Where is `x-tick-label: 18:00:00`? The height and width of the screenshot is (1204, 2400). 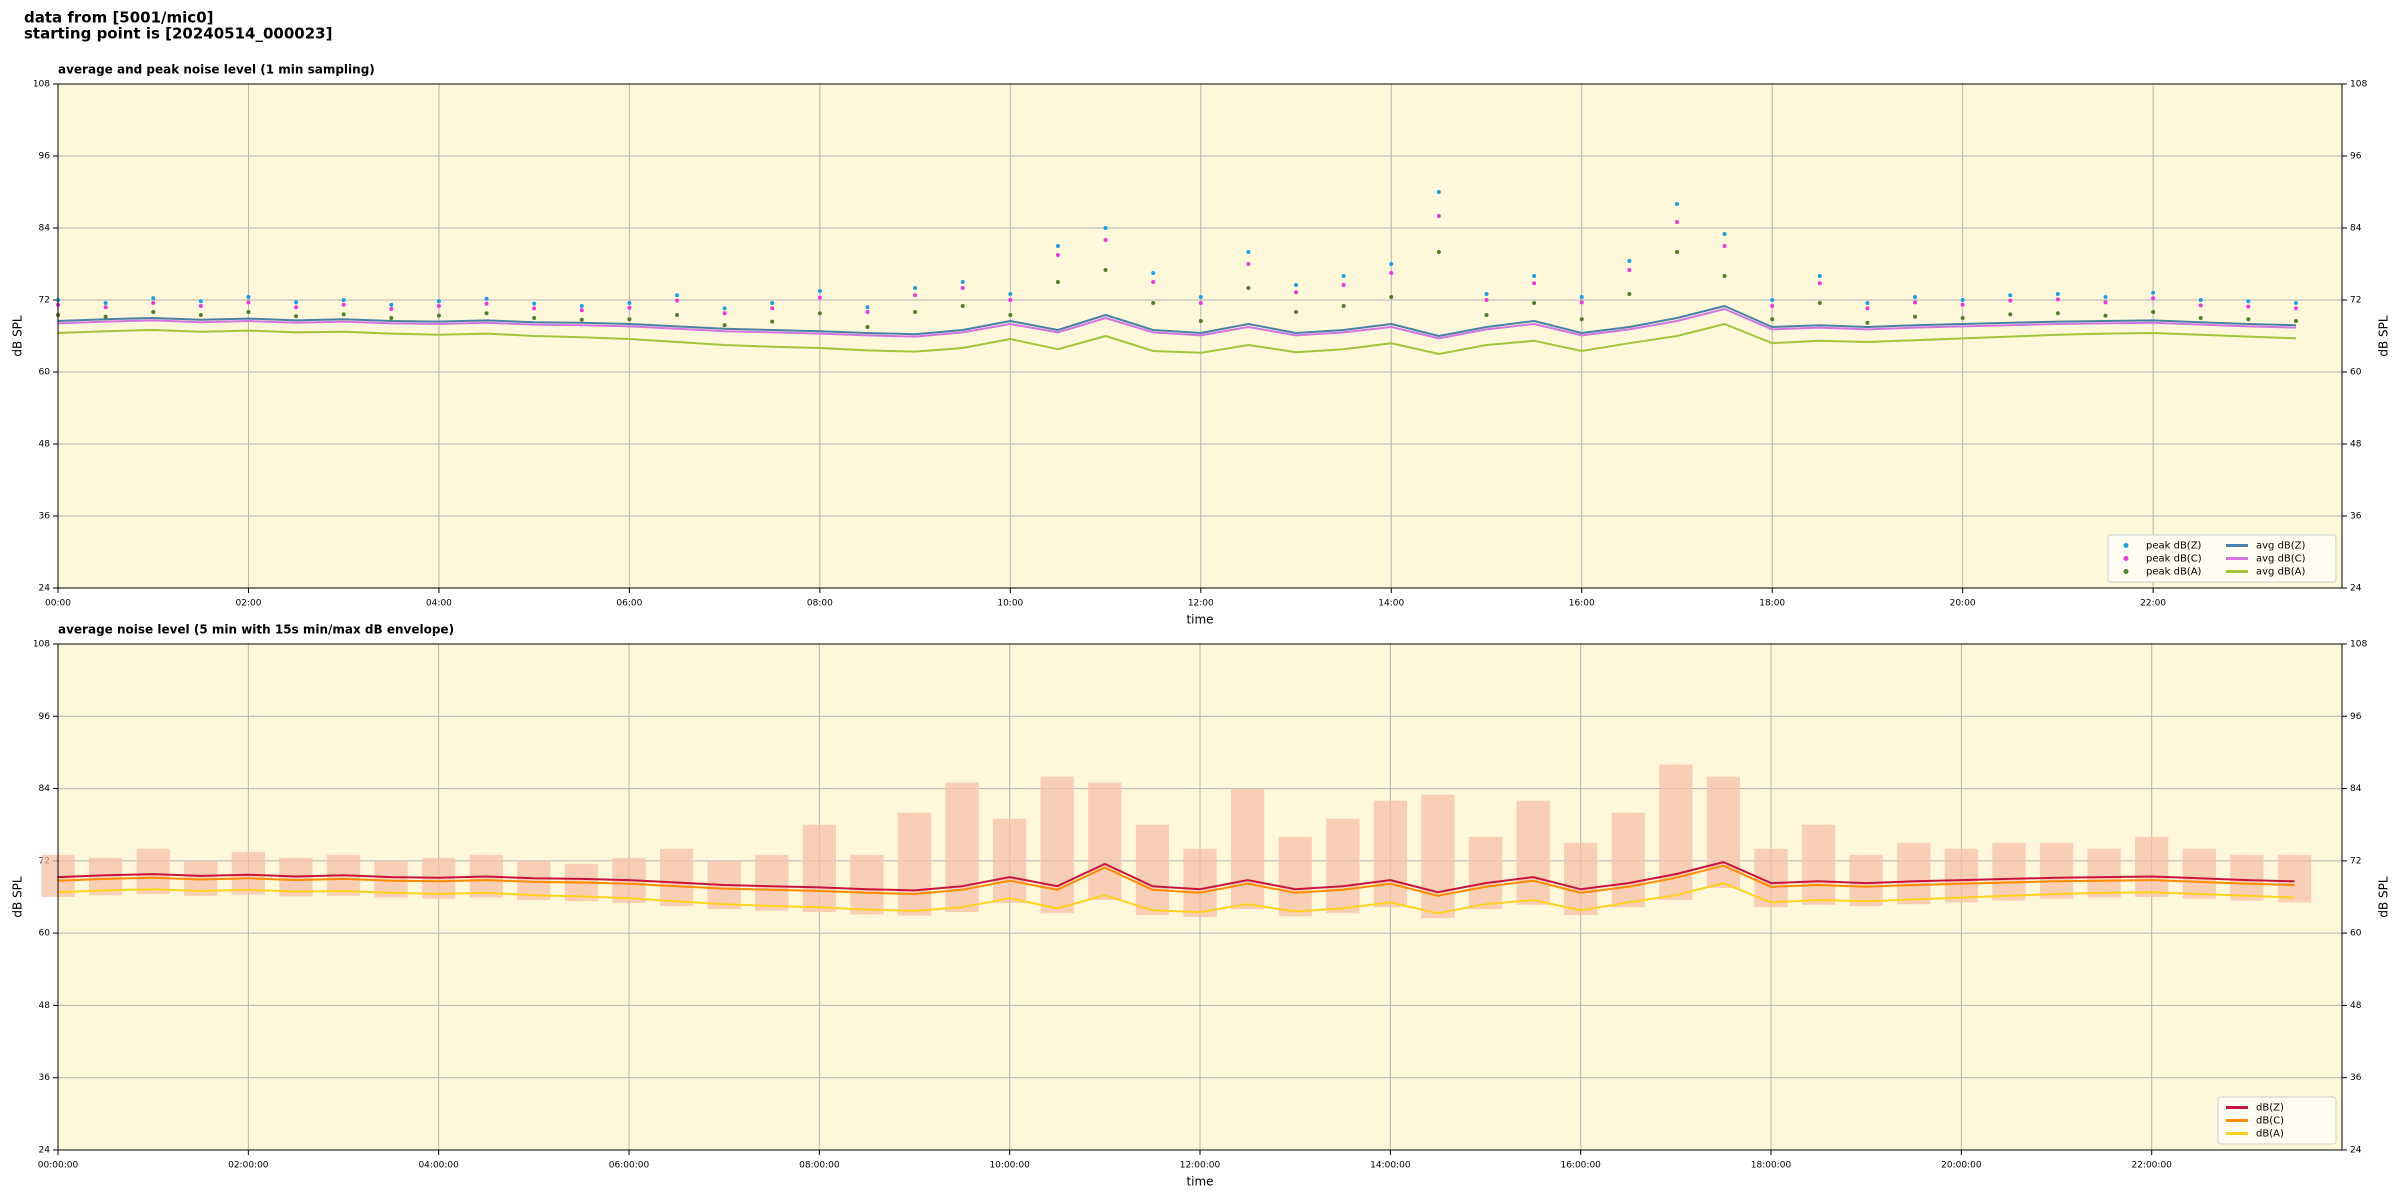 x-tick-label: 18:00:00 is located at coordinates (1771, 1166).